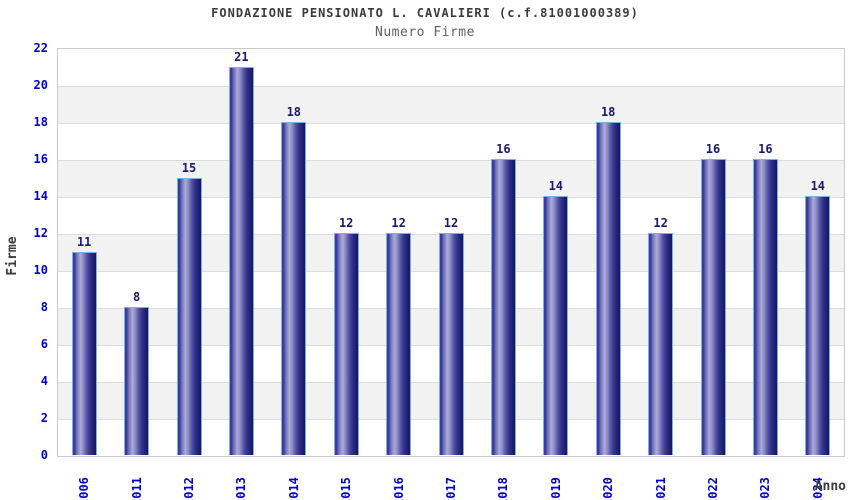 The width and height of the screenshot is (850, 500). Describe the element at coordinates (346, 488) in the screenshot. I see `x-tick-label: 2015` at that location.